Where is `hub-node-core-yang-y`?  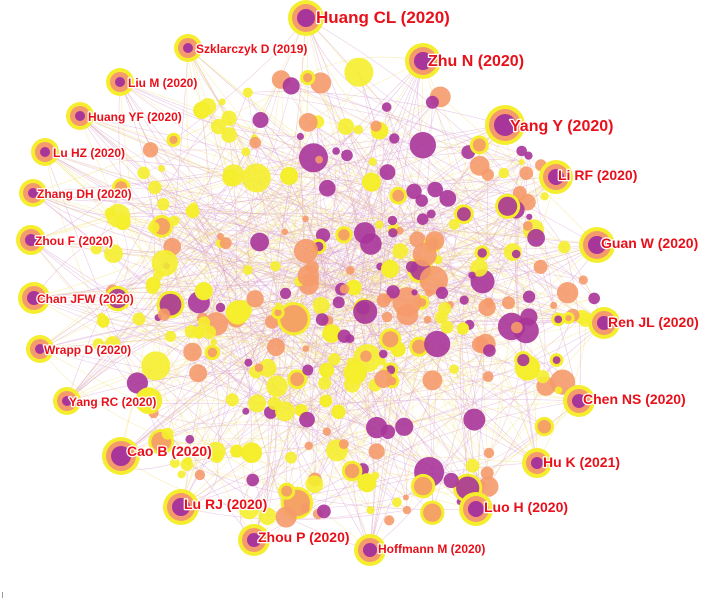 hub-node-core-yang-y is located at coordinates (505, 125).